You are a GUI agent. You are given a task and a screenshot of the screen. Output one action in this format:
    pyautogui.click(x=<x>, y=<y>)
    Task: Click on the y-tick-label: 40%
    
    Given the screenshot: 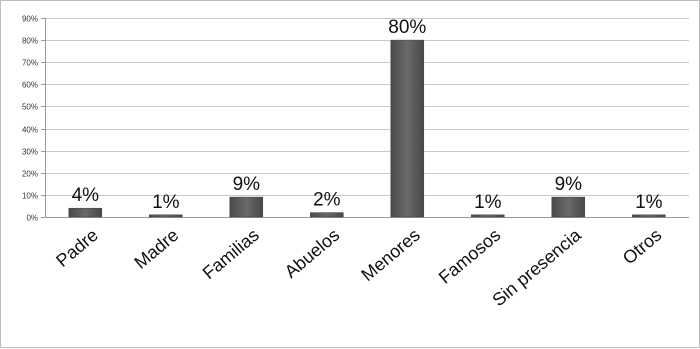 What is the action you would take?
    pyautogui.click(x=30, y=130)
    